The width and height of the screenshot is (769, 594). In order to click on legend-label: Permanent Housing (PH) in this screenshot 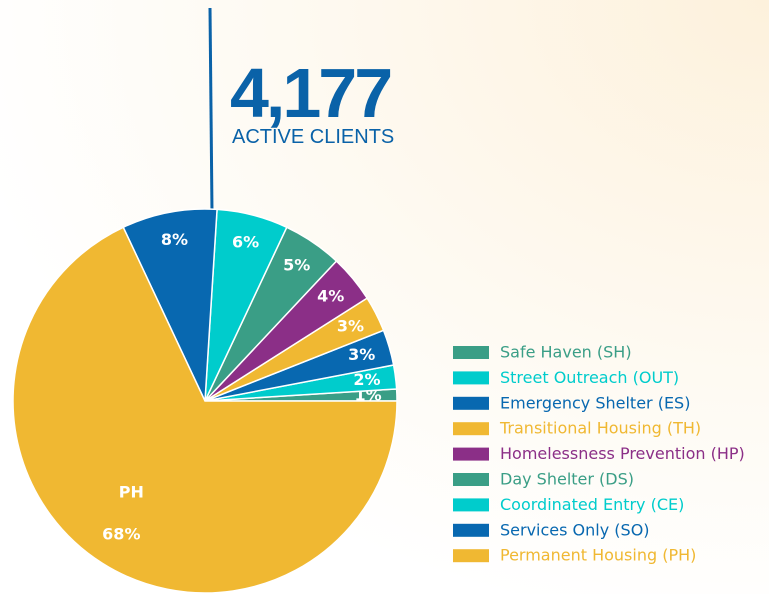, I will do `click(598, 555)`.